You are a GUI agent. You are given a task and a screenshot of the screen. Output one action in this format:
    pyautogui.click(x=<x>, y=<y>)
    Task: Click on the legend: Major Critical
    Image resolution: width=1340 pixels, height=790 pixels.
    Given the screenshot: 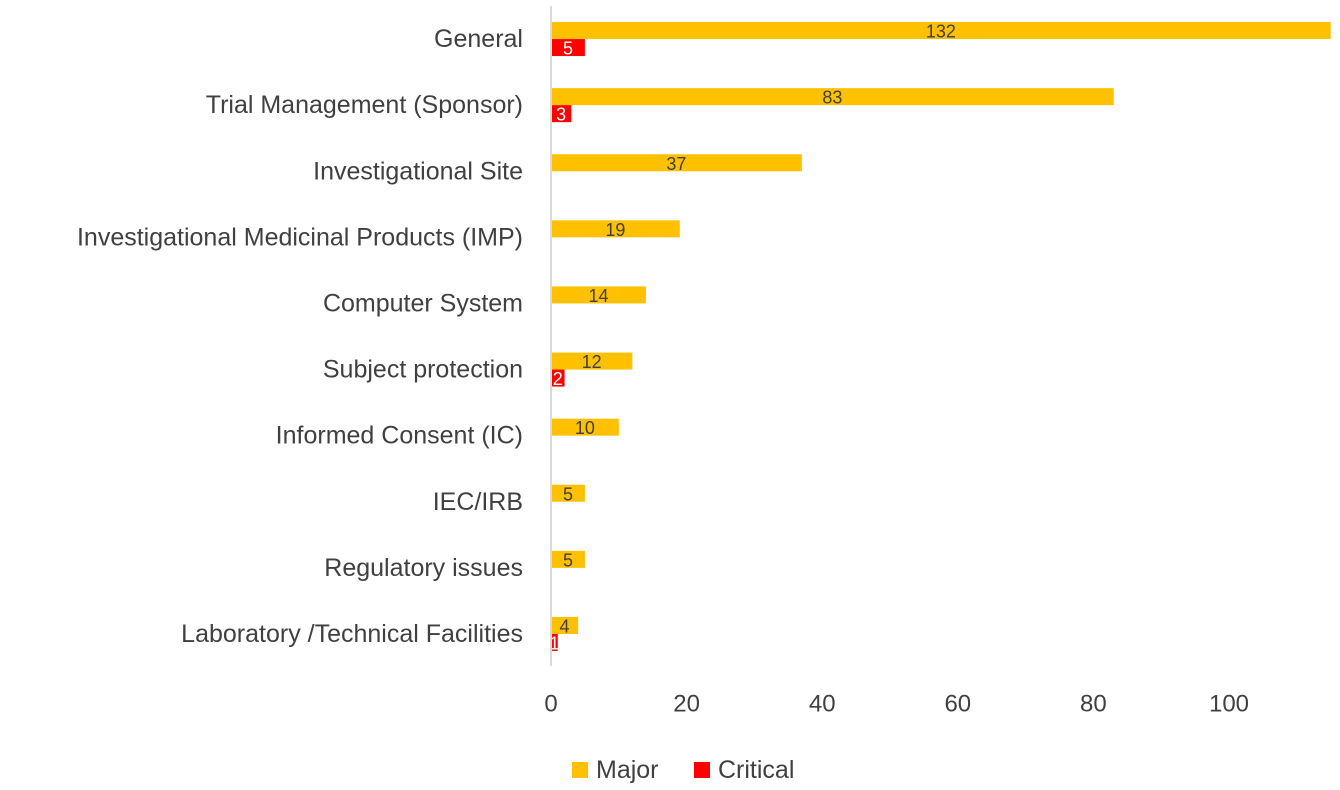 What is the action you would take?
    pyautogui.click(x=683, y=770)
    